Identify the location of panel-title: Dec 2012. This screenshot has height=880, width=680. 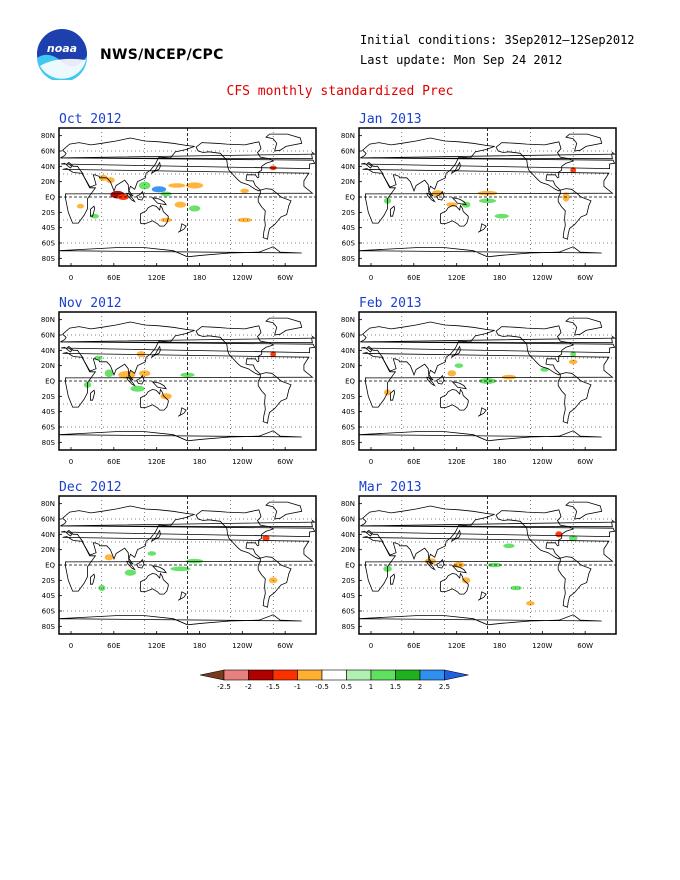
(90, 487).